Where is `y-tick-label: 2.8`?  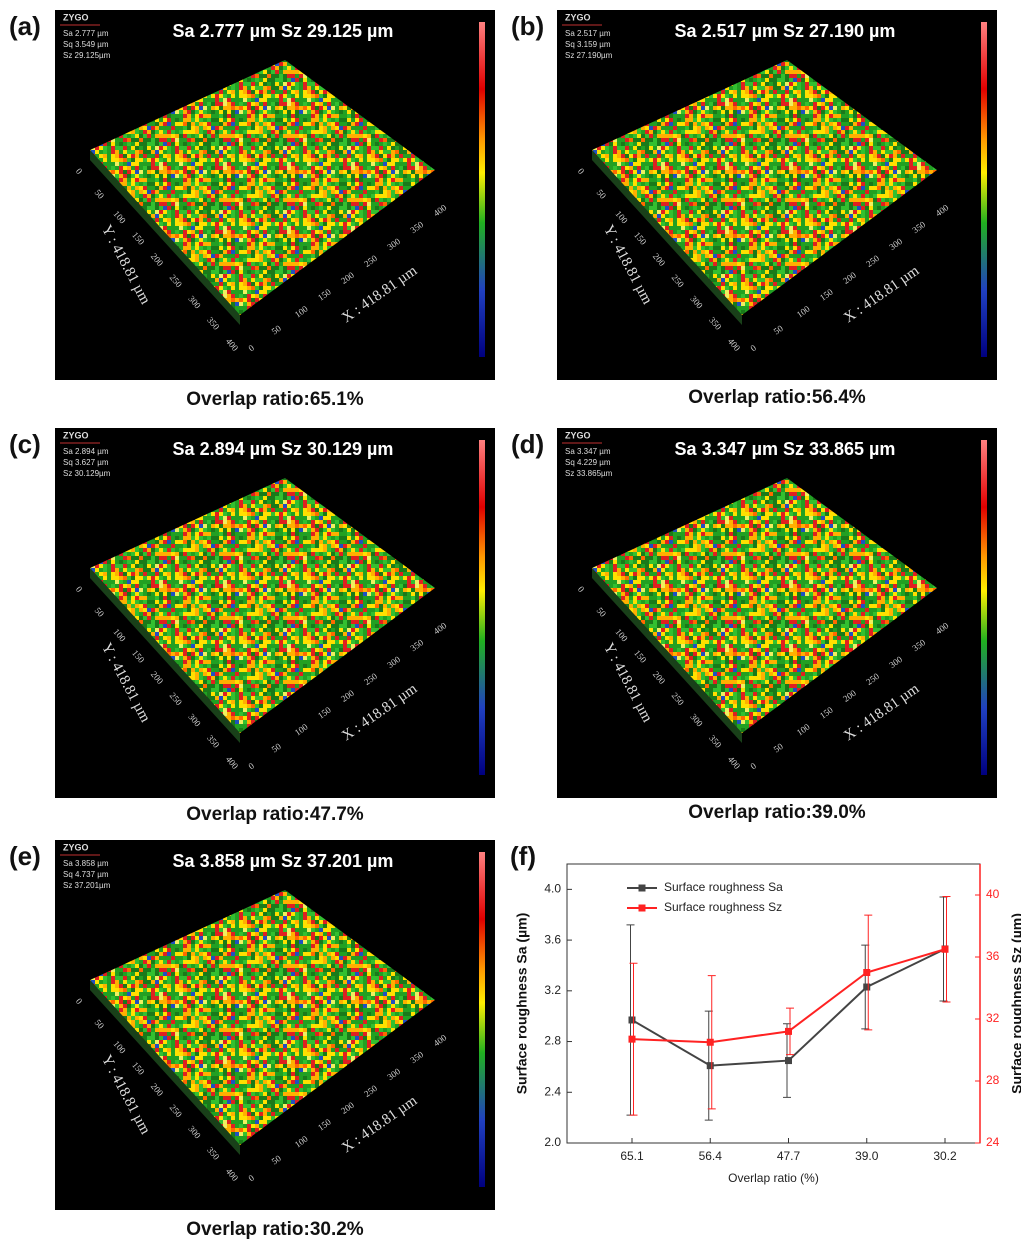
y-tick-label: 2.8 is located at coordinates (552, 1041).